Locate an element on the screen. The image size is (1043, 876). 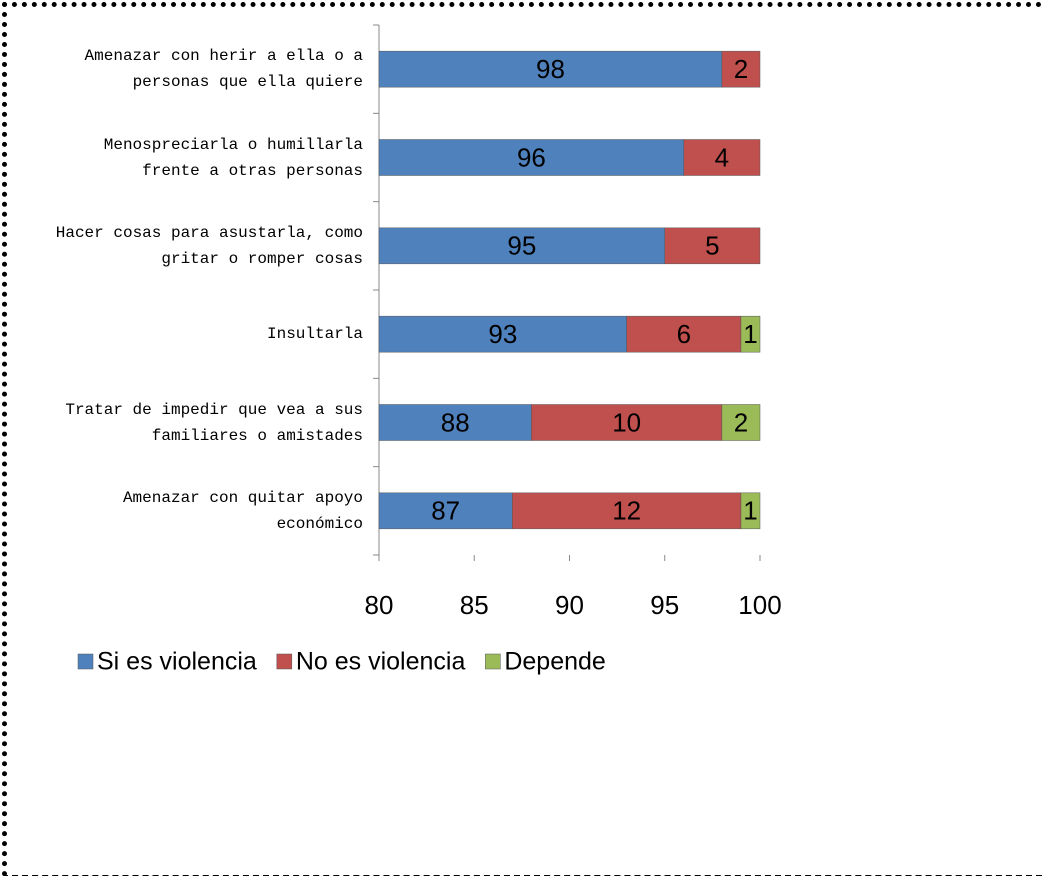
data-label: 4 is located at coordinates (722, 157).